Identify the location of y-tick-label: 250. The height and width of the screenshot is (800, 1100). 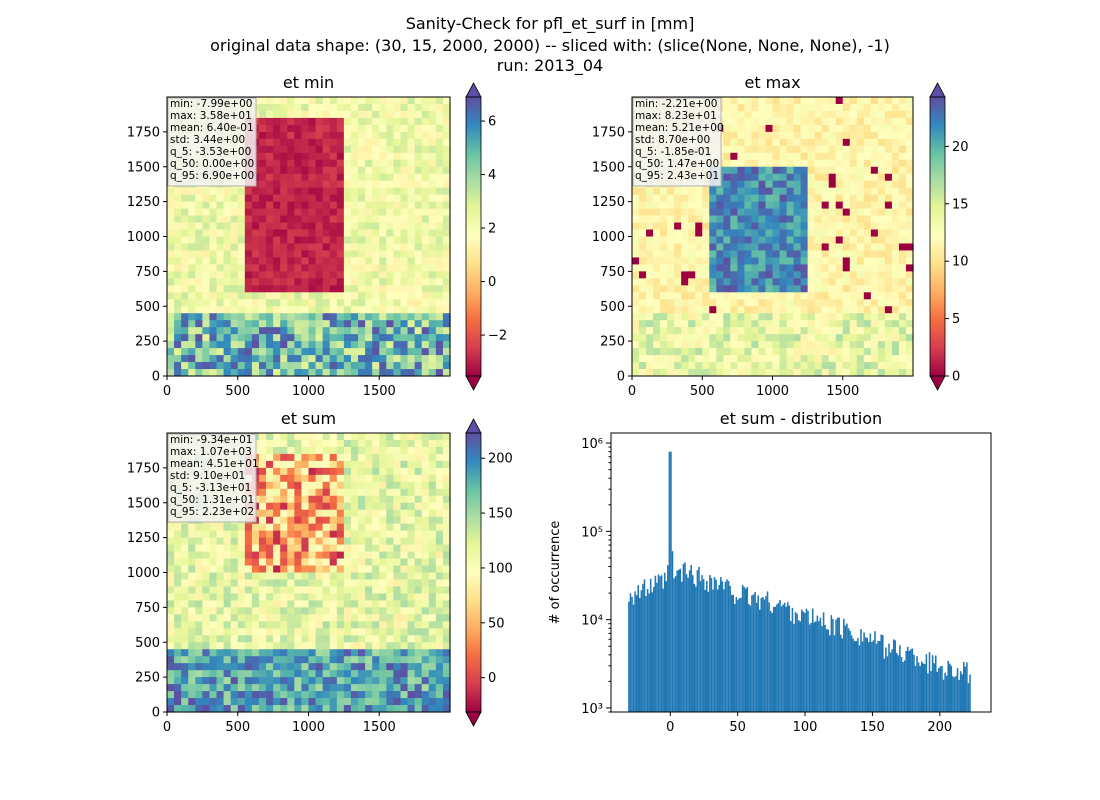
(147, 678).